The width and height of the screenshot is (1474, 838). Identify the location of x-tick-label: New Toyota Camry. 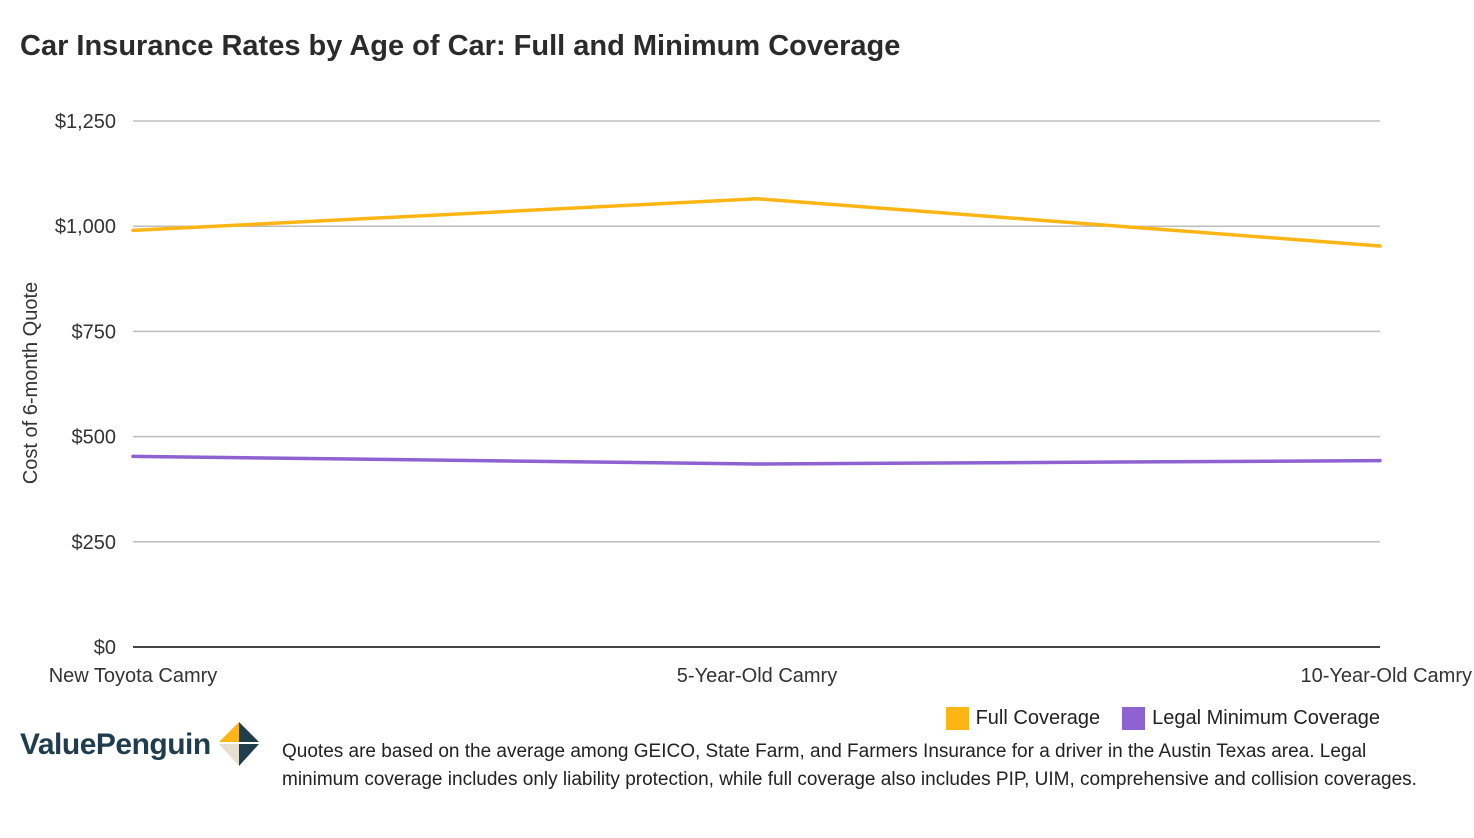
(133, 676).